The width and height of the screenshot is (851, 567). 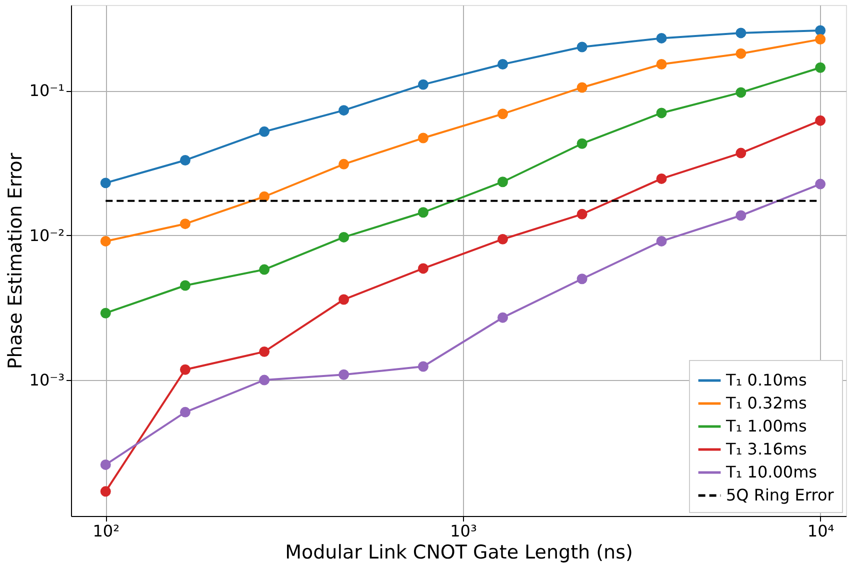 What do you see at coordinates (459, 553) in the screenshot?
I see `x-axis-title: Modular Link CNOT Gate Length (ns)` at bounding box center [459, 553].